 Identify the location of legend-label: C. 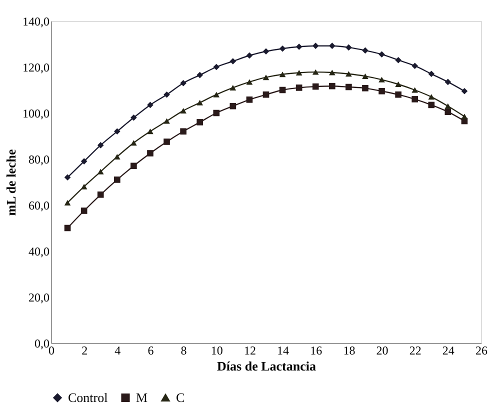
(180, 397).